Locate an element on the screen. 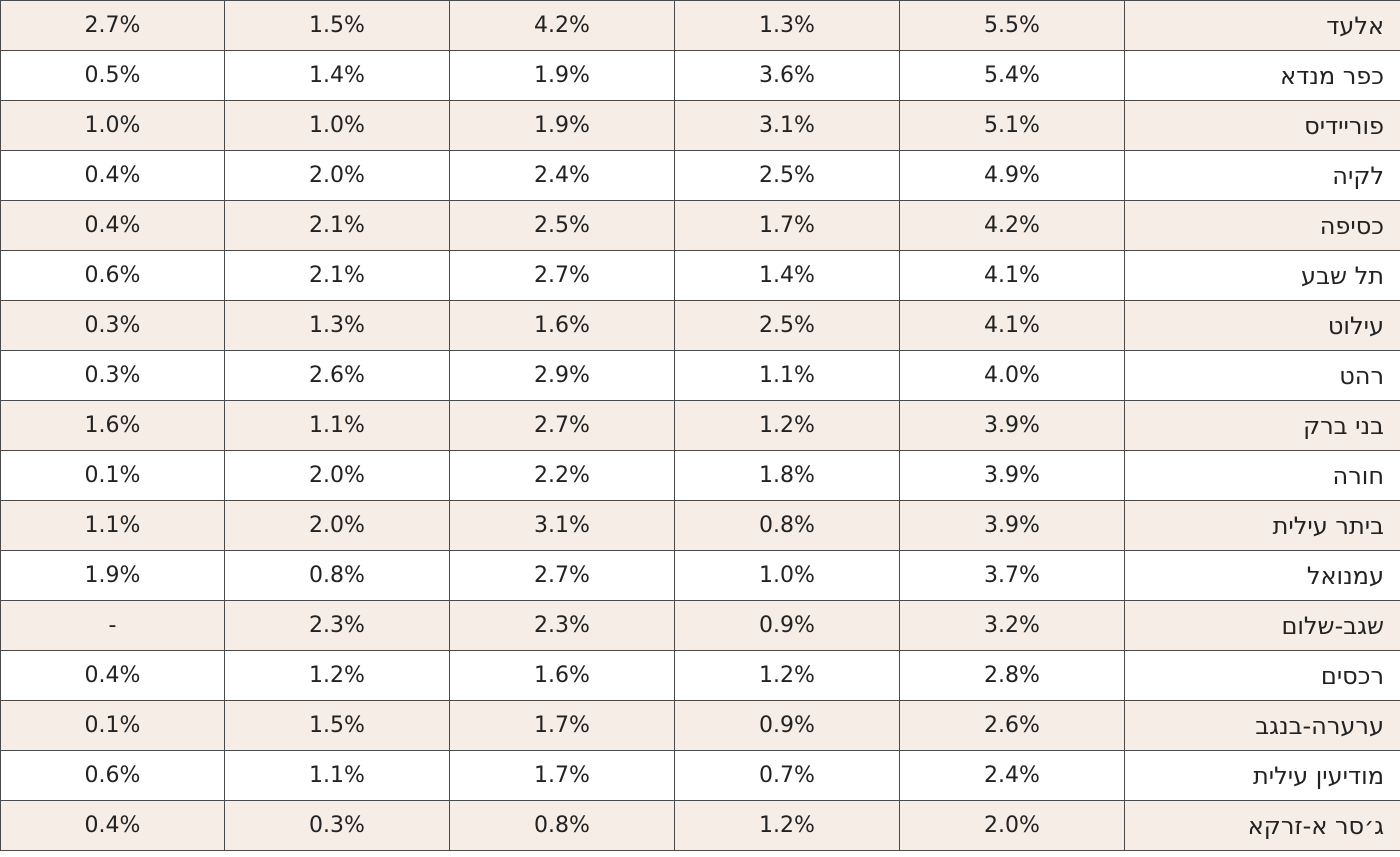  locality-name-cell: רכסים is located at coordinates (1262, 675).